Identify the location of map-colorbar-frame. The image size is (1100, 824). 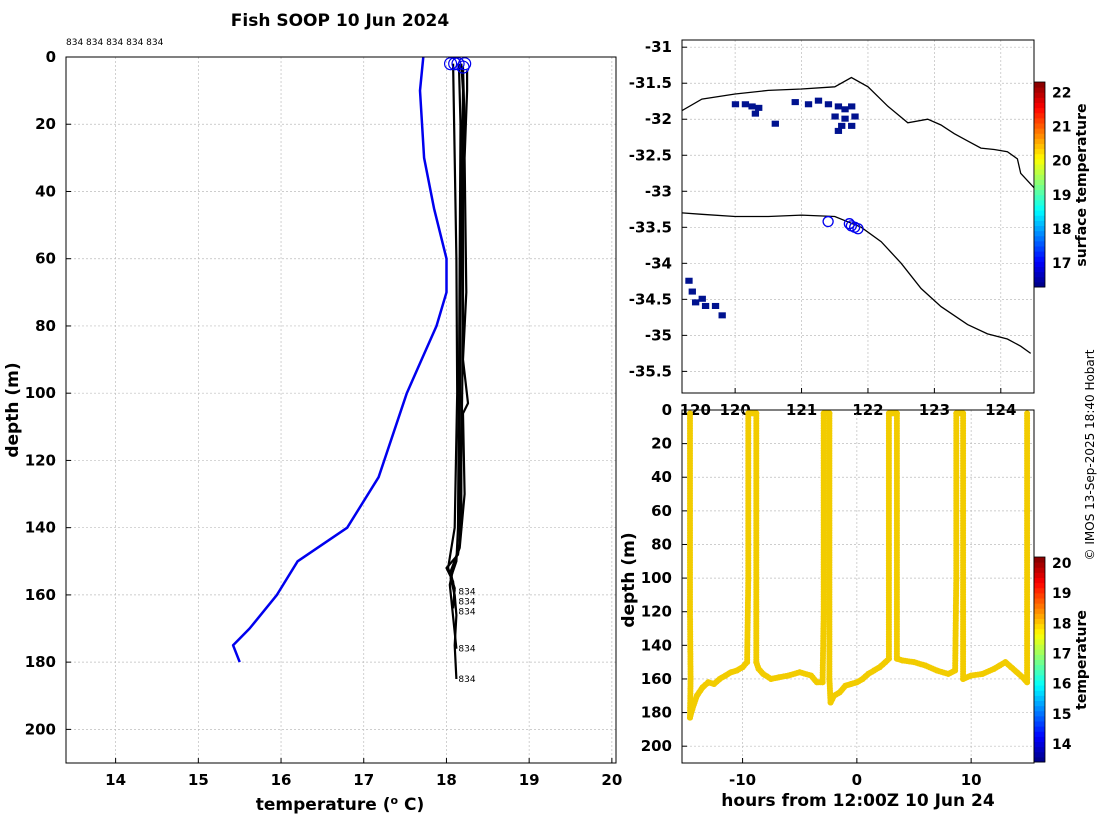
(1039, 184).